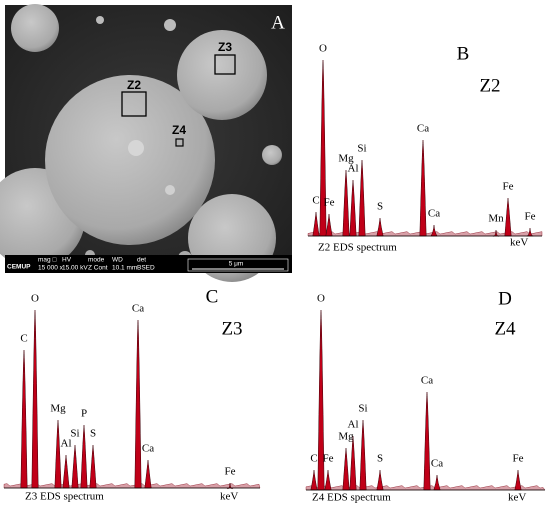  What do you see at coordinates (225, 47) in the screenshot?
I see `region-label: Z3` at bounding box center [225, 47].